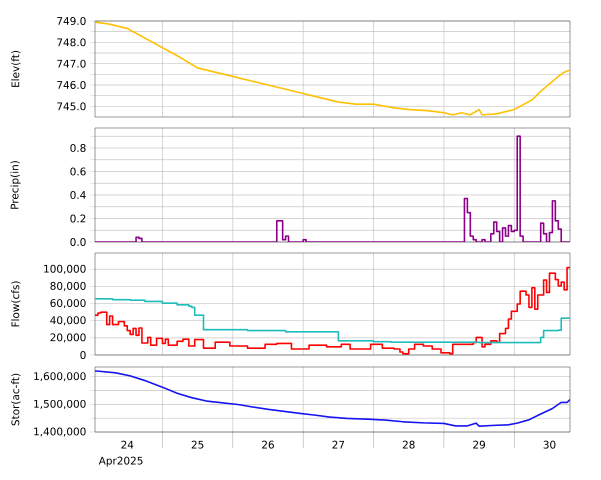  Describe the element at coordinates (65, 269) in the screenshot. I see `y-tick-label: 100,000` at that location.